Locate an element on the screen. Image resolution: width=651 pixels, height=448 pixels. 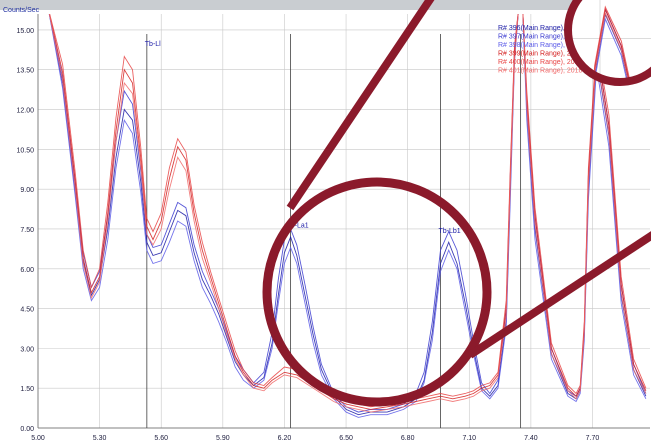
zoom-inset is located at coordinates (609, 41).